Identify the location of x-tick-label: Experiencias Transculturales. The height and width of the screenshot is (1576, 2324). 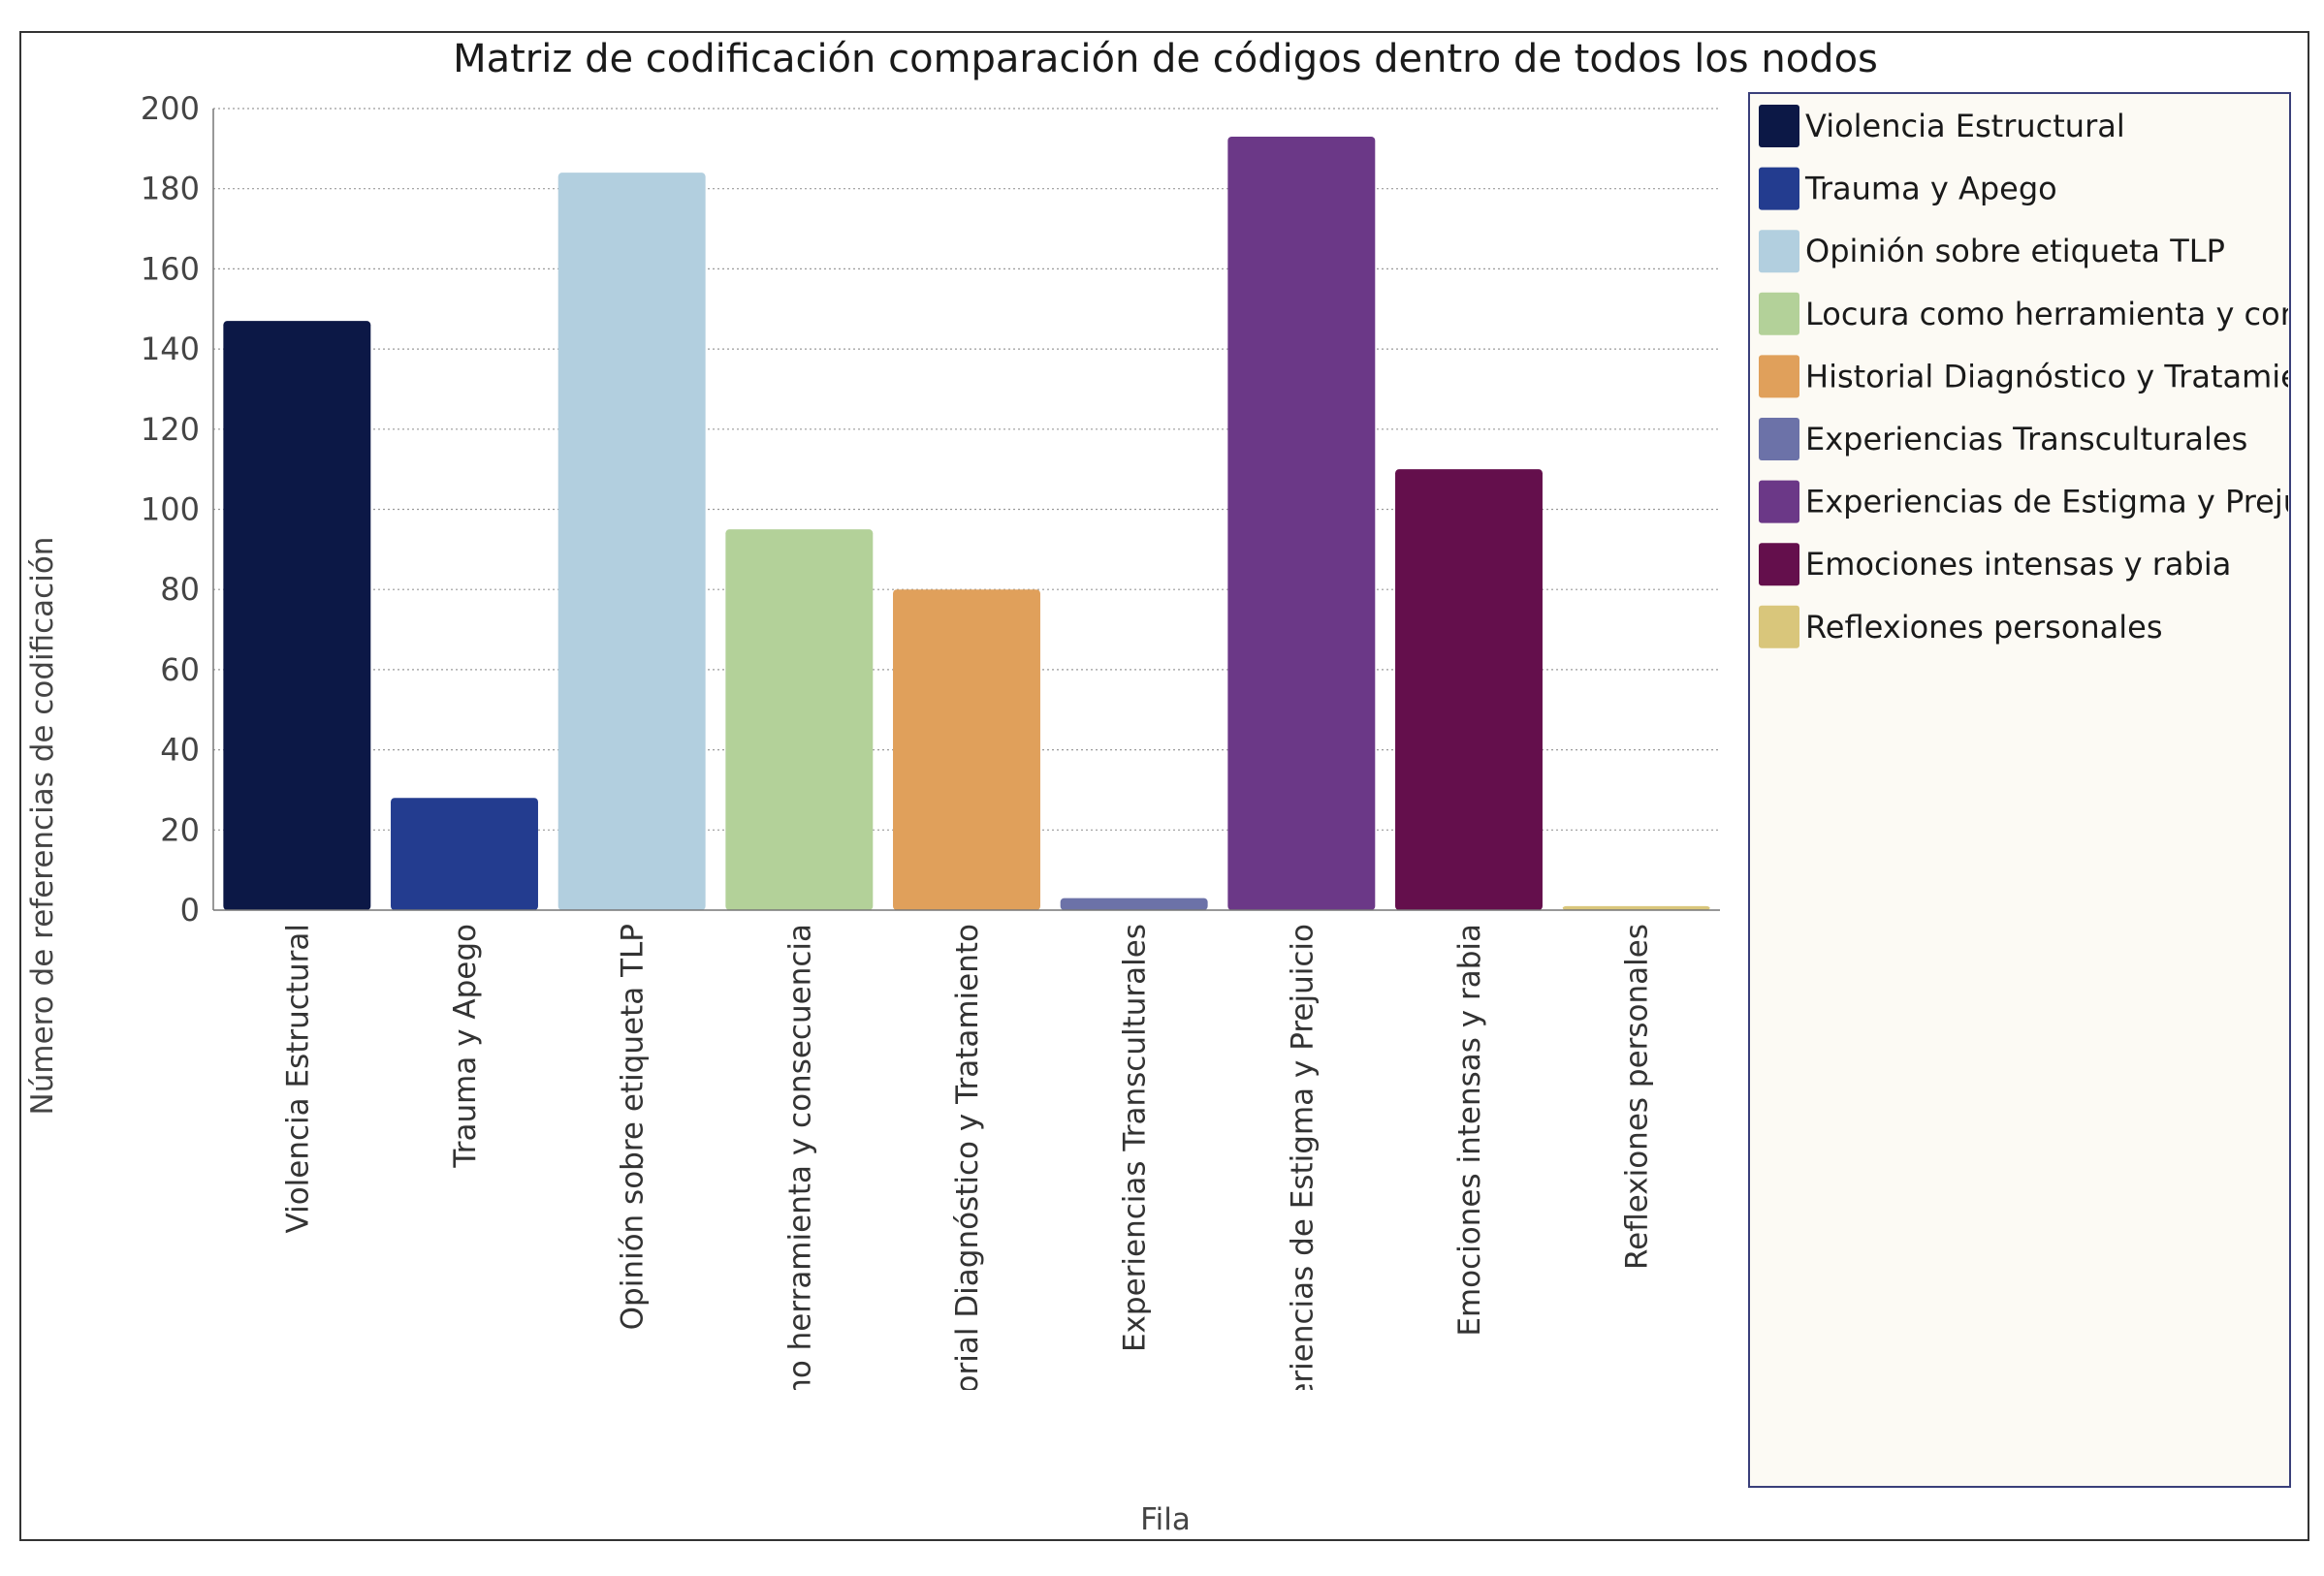
(1136, 1138).